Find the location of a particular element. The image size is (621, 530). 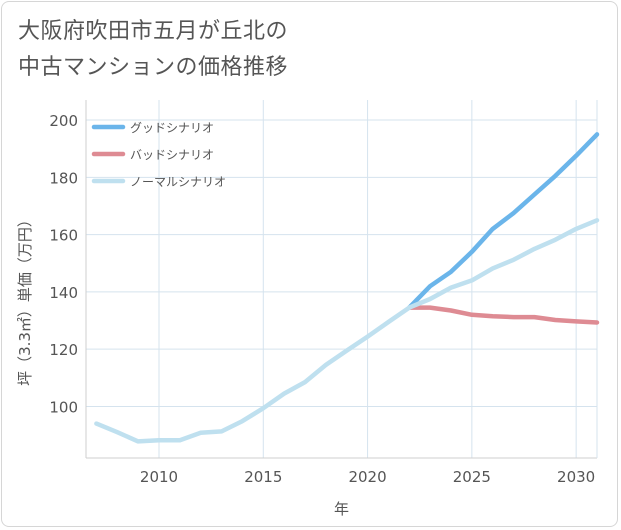

x-tick-label-2025: 2025 is located at coordinates (472, 477).